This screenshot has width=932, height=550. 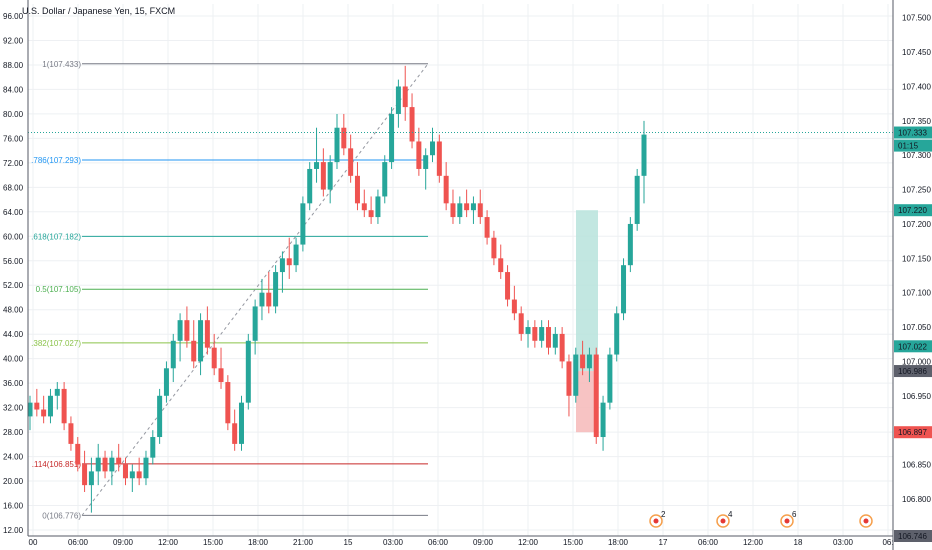 What do you see at coordinates (798, 542) in the screenshot?
I see `x-axis-tick: 18` at bounding box center [798, 542].